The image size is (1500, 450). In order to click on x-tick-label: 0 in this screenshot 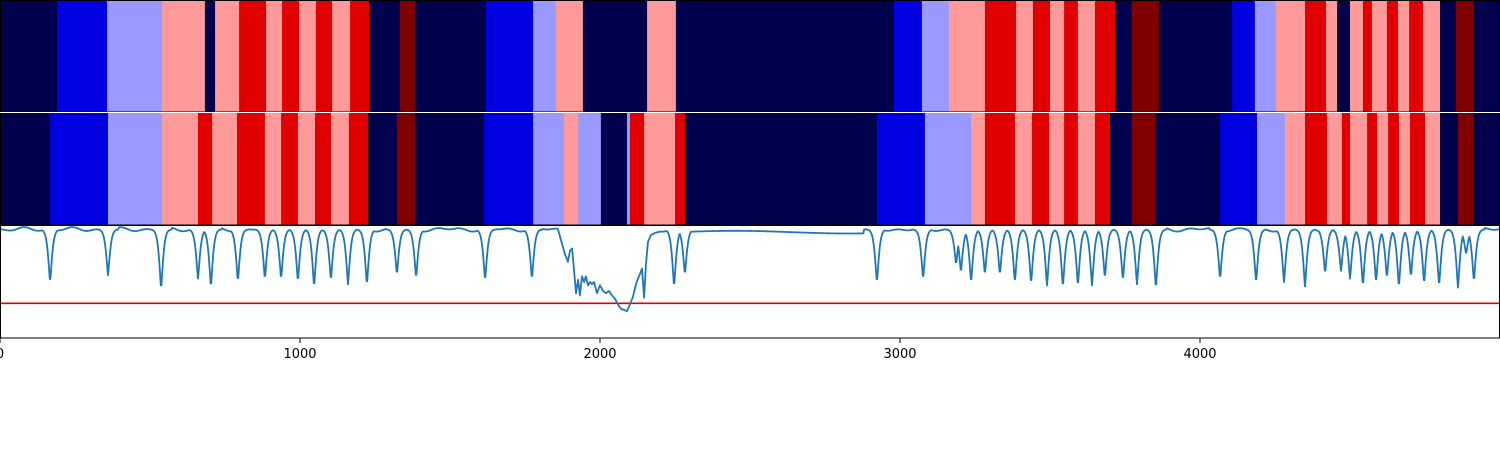, I will do `click(2, 354)`.